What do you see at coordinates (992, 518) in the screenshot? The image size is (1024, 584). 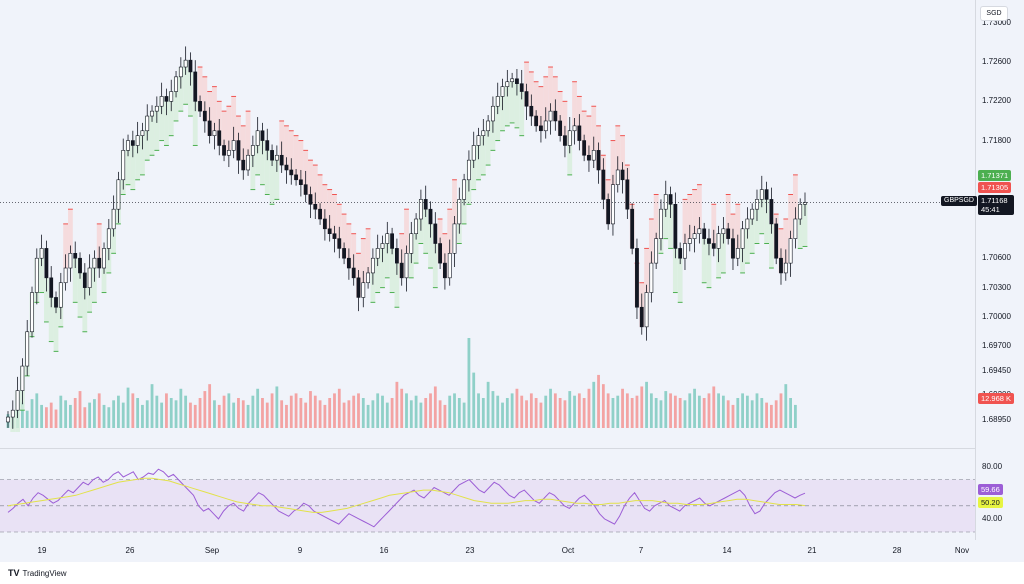 I see `rsi-tick-label: 40.00` at bounding box center [992, 518].